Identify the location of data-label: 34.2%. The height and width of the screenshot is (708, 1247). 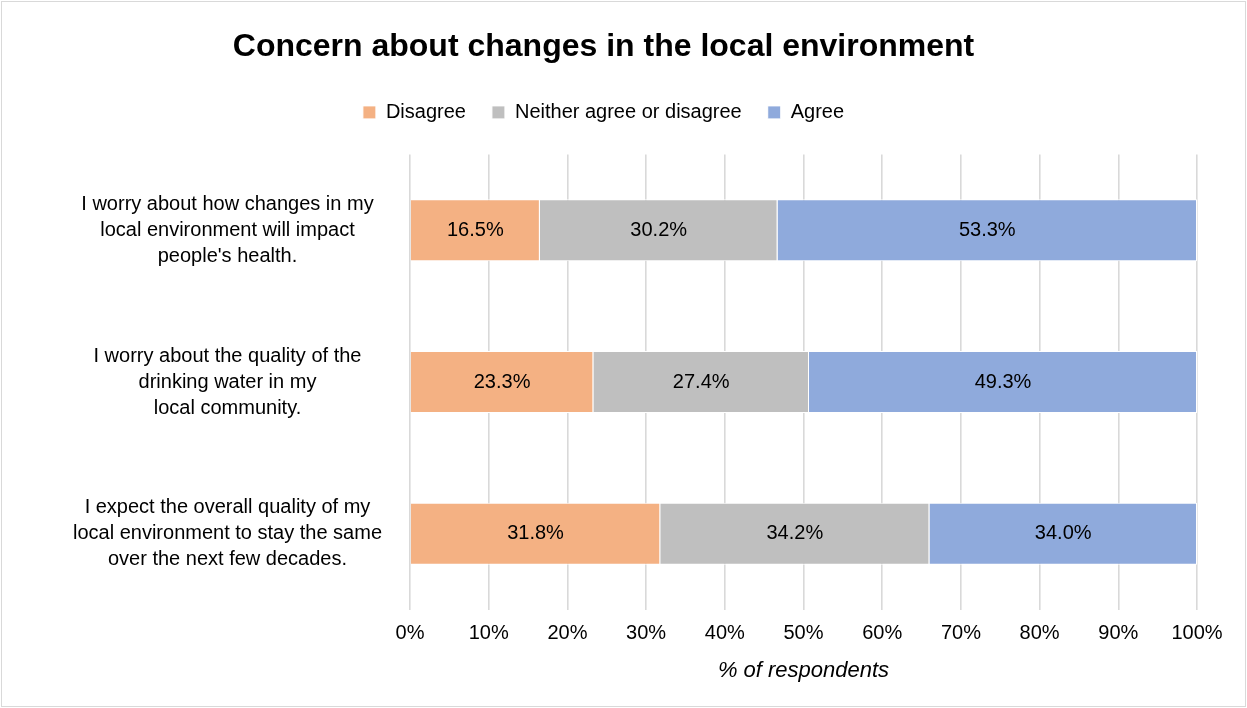
(795, 532).